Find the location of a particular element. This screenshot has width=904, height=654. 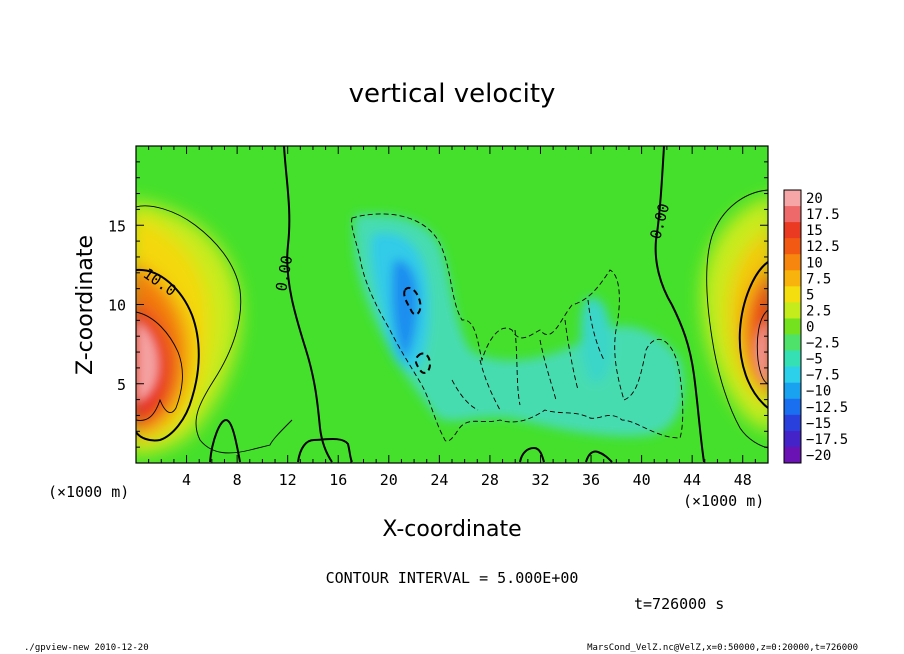

contour-zero-left is located at coordinates (308, 304).